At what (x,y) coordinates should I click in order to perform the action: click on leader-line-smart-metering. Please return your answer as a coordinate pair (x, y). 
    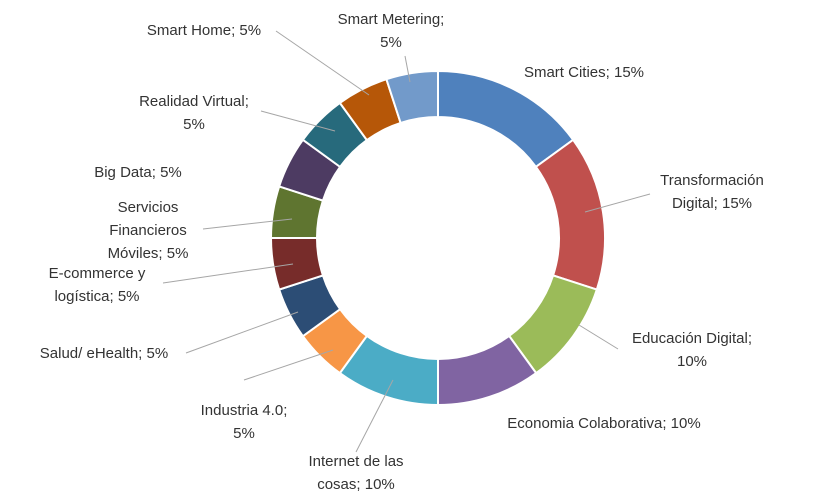
    Looking at the image, I should click on (407, 69).